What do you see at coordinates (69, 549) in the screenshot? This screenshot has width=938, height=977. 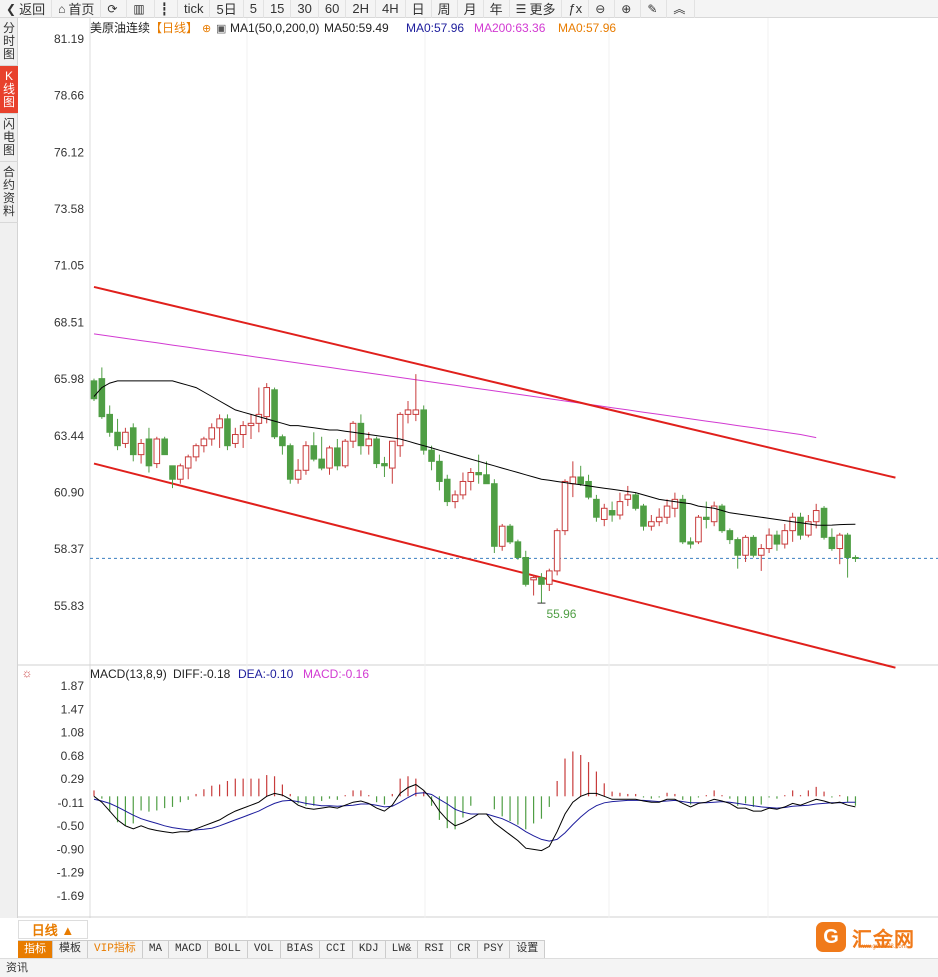 I see `main-y-tick-label: 58.37` at bounding box center [69, 549].